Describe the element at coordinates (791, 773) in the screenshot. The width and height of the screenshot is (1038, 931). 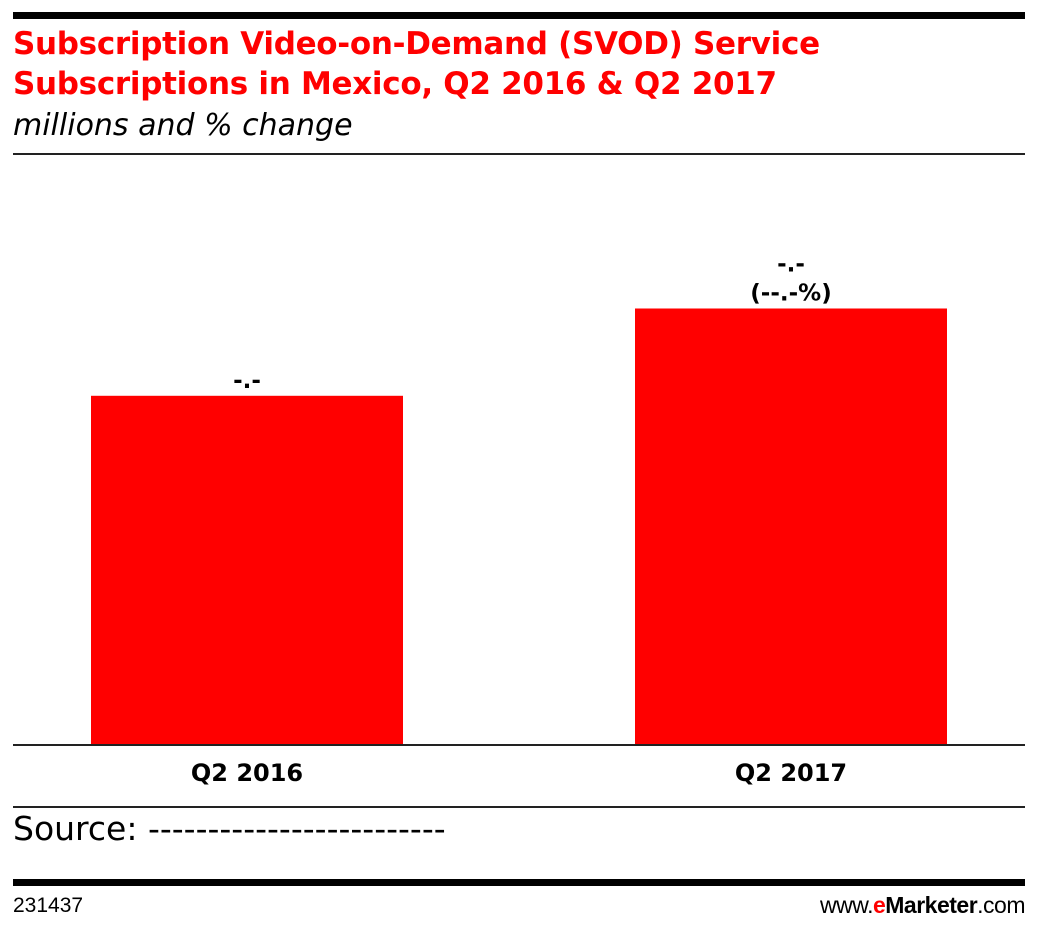
I see `x-tick-label: Q2 2017` at that location.